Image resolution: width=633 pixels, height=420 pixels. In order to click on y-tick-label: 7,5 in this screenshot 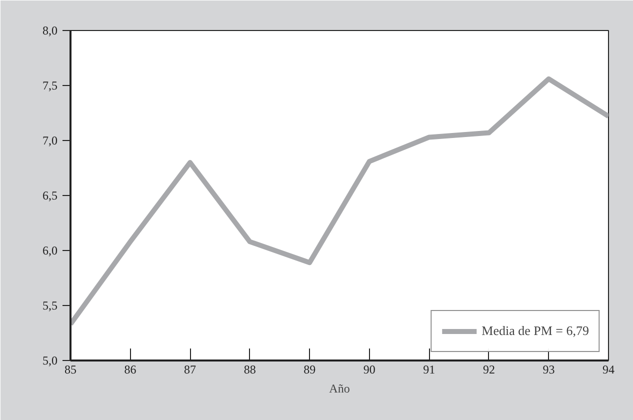, I will do `click(50, 85)`.